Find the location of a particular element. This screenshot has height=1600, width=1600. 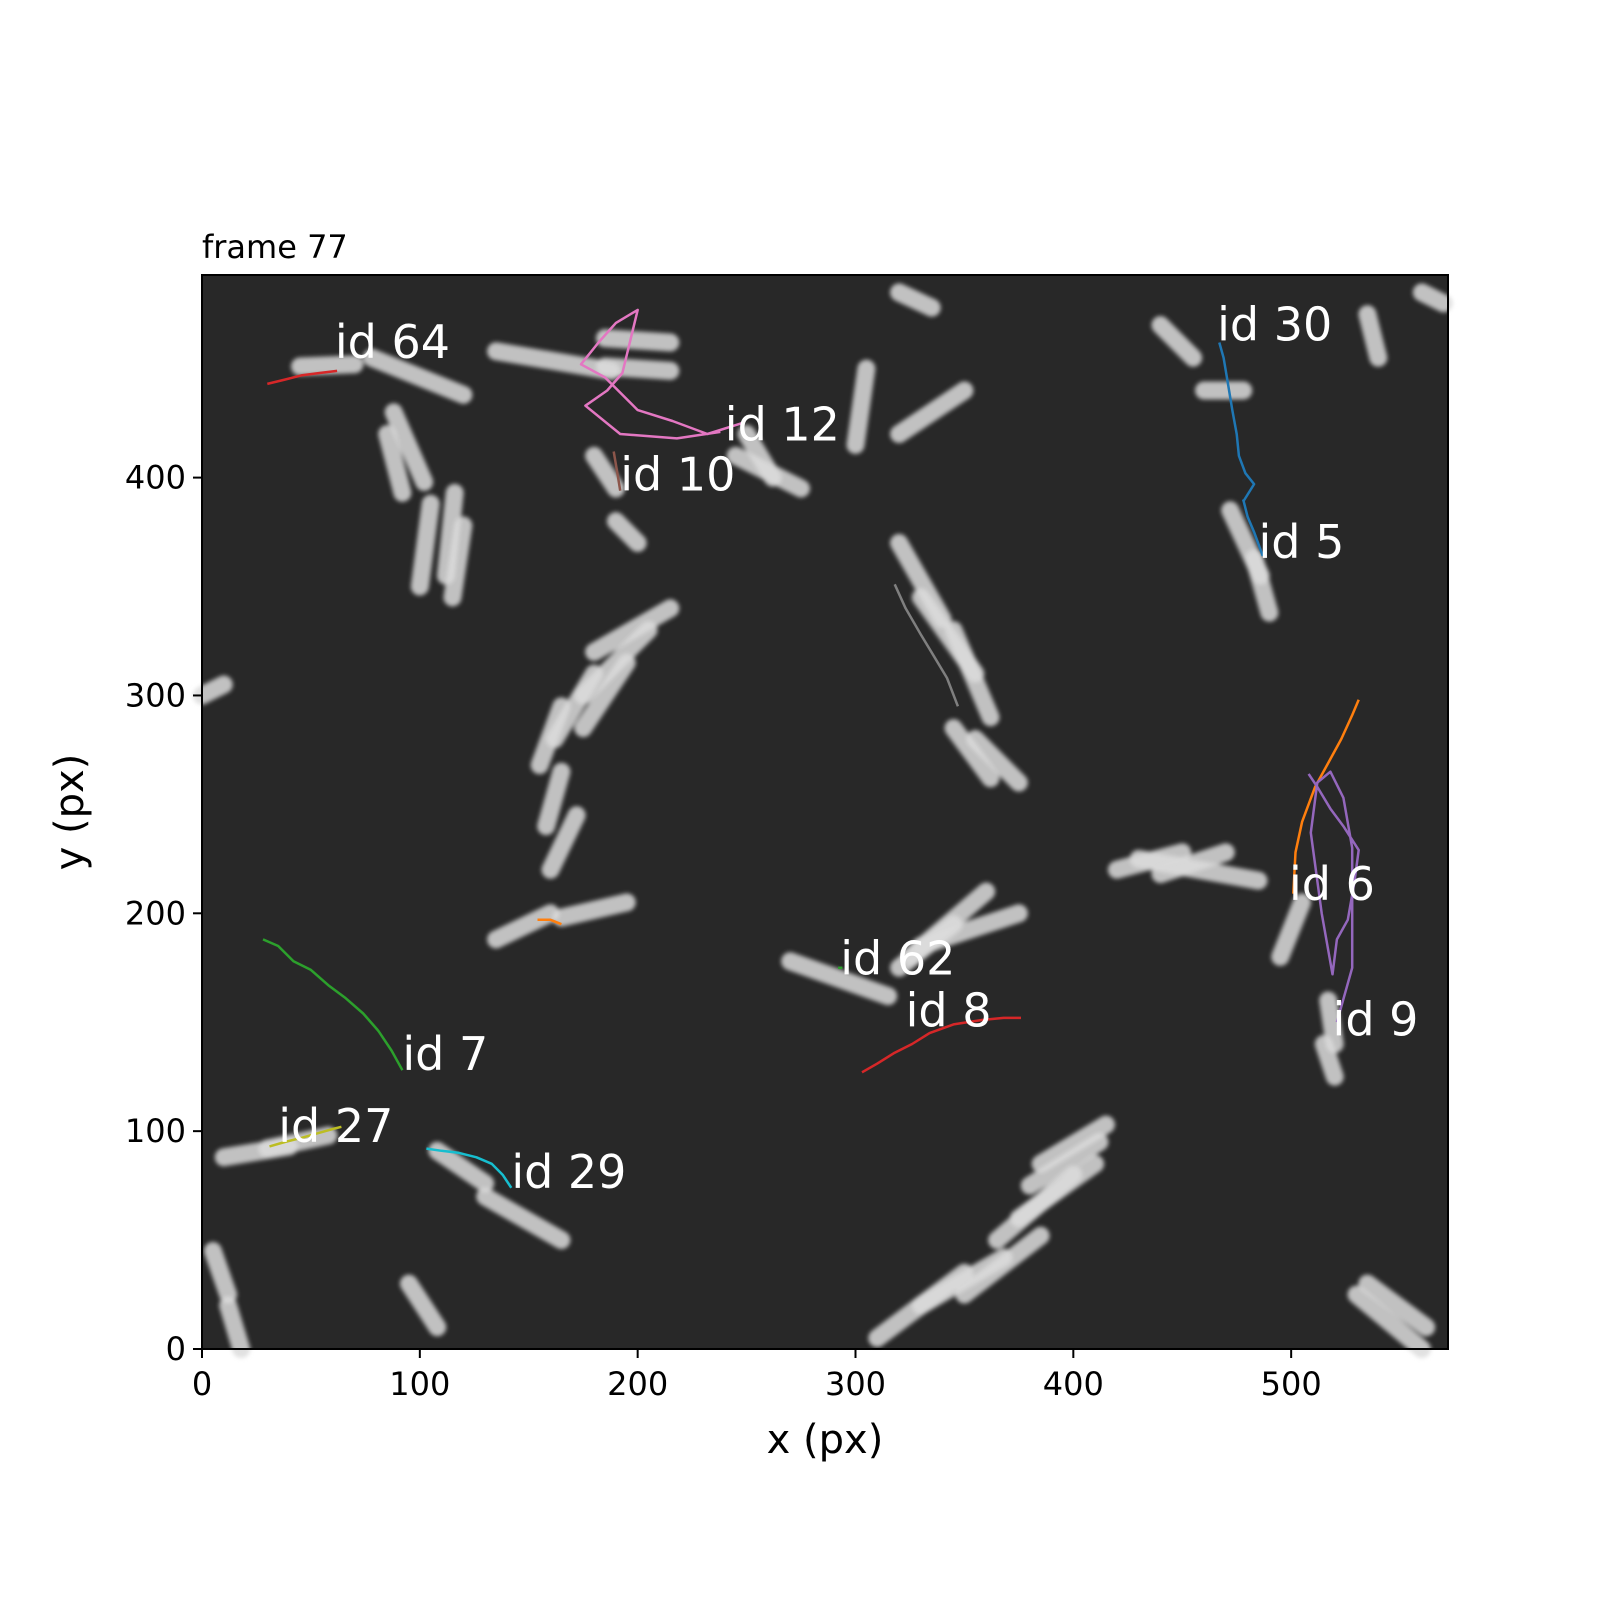

track-label: id 5 is located at coordinates (1301, 542).